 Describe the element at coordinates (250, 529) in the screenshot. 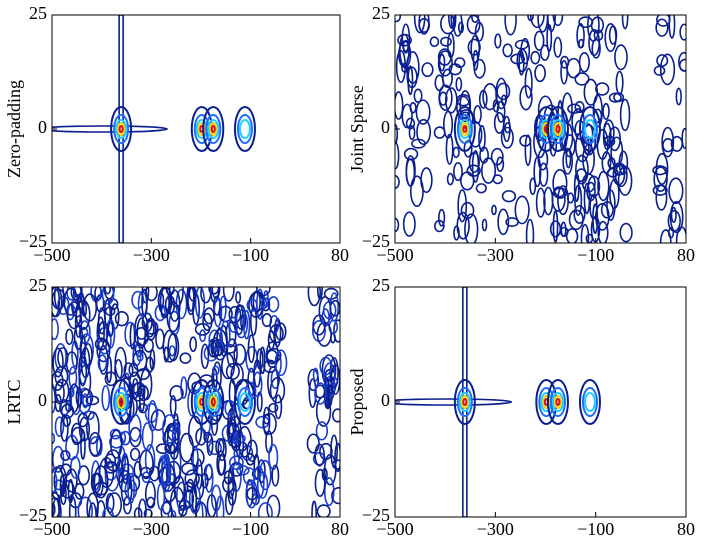

I see `x-tick-label: −100` at that location.